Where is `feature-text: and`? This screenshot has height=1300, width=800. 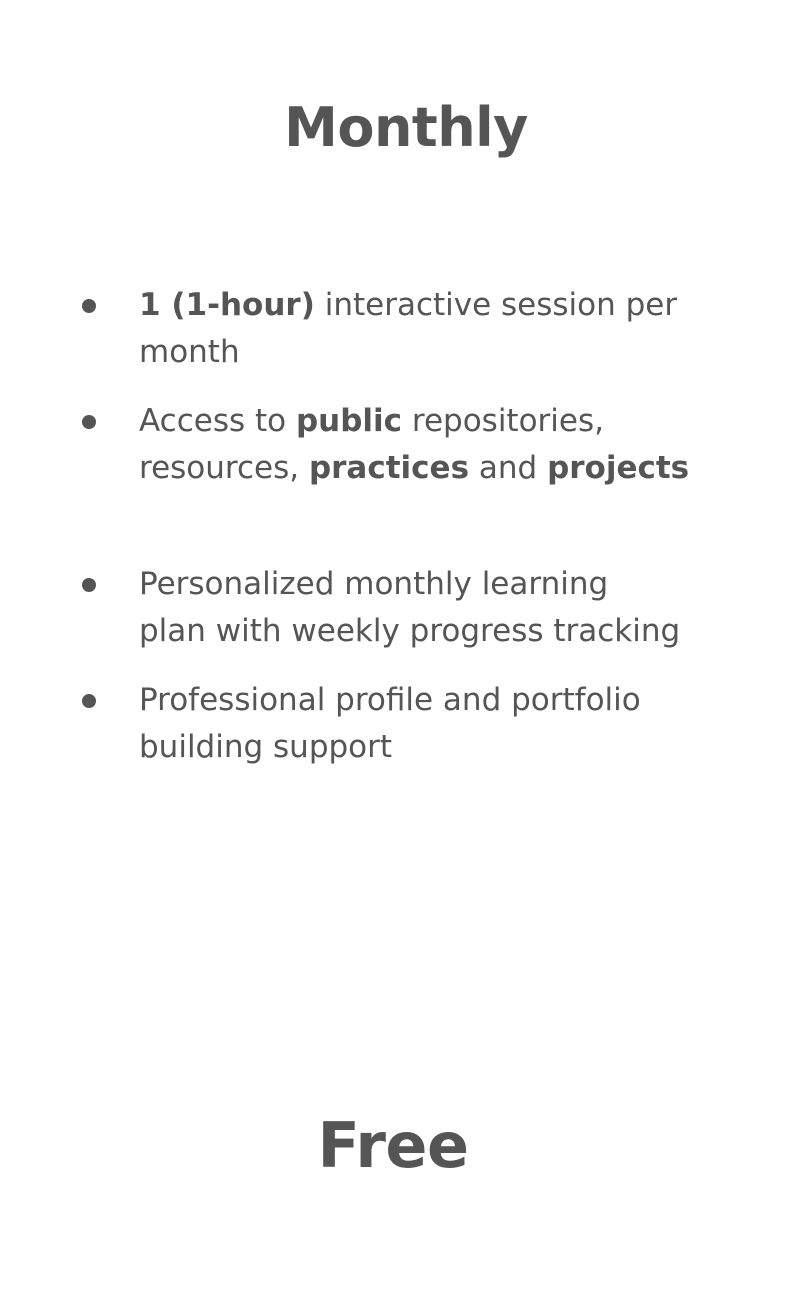
feature-text: and is located at coordinates (508, 468).